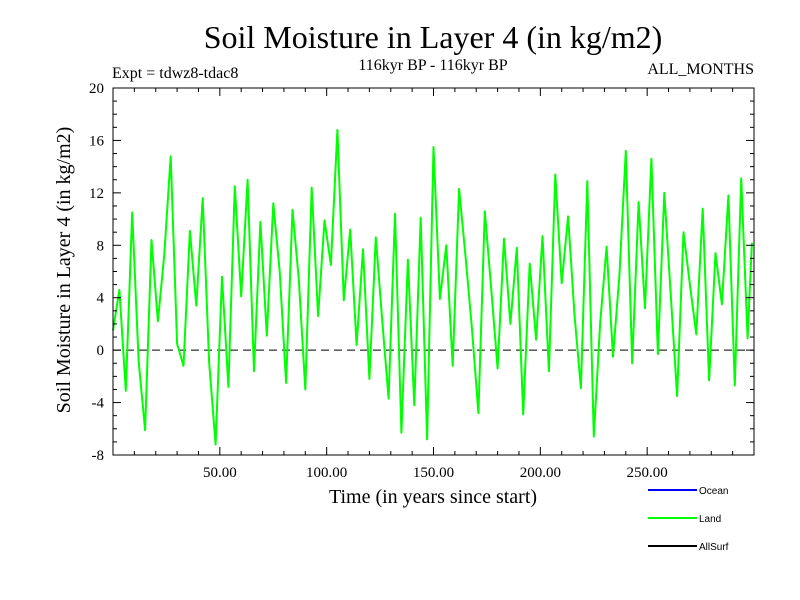  I want to click on y-tick-label: 8, so click(101, 246).